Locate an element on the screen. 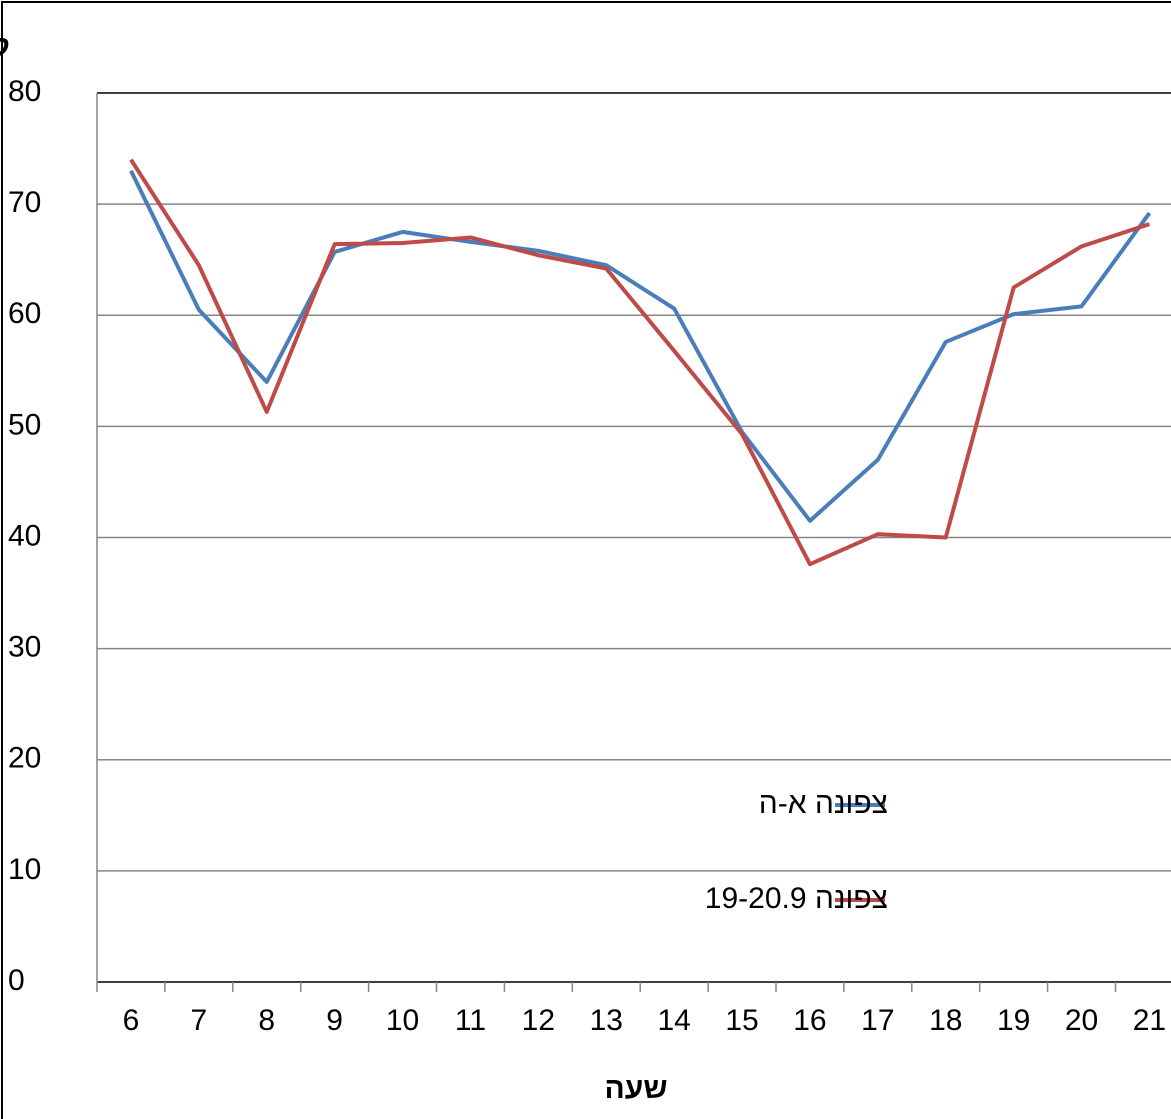 The height and width of the screenshot is (1119, 1171). x-tick-label: 11 is located at coordinates (470, 1020).